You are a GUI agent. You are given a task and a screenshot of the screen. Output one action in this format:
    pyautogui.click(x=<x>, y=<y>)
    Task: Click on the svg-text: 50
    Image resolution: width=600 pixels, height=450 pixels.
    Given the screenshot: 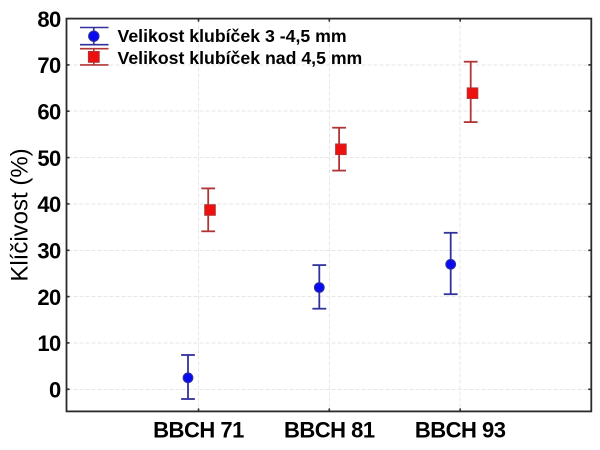 What is the action you would take?
    pyautogui.click(x=49, y=158)
    